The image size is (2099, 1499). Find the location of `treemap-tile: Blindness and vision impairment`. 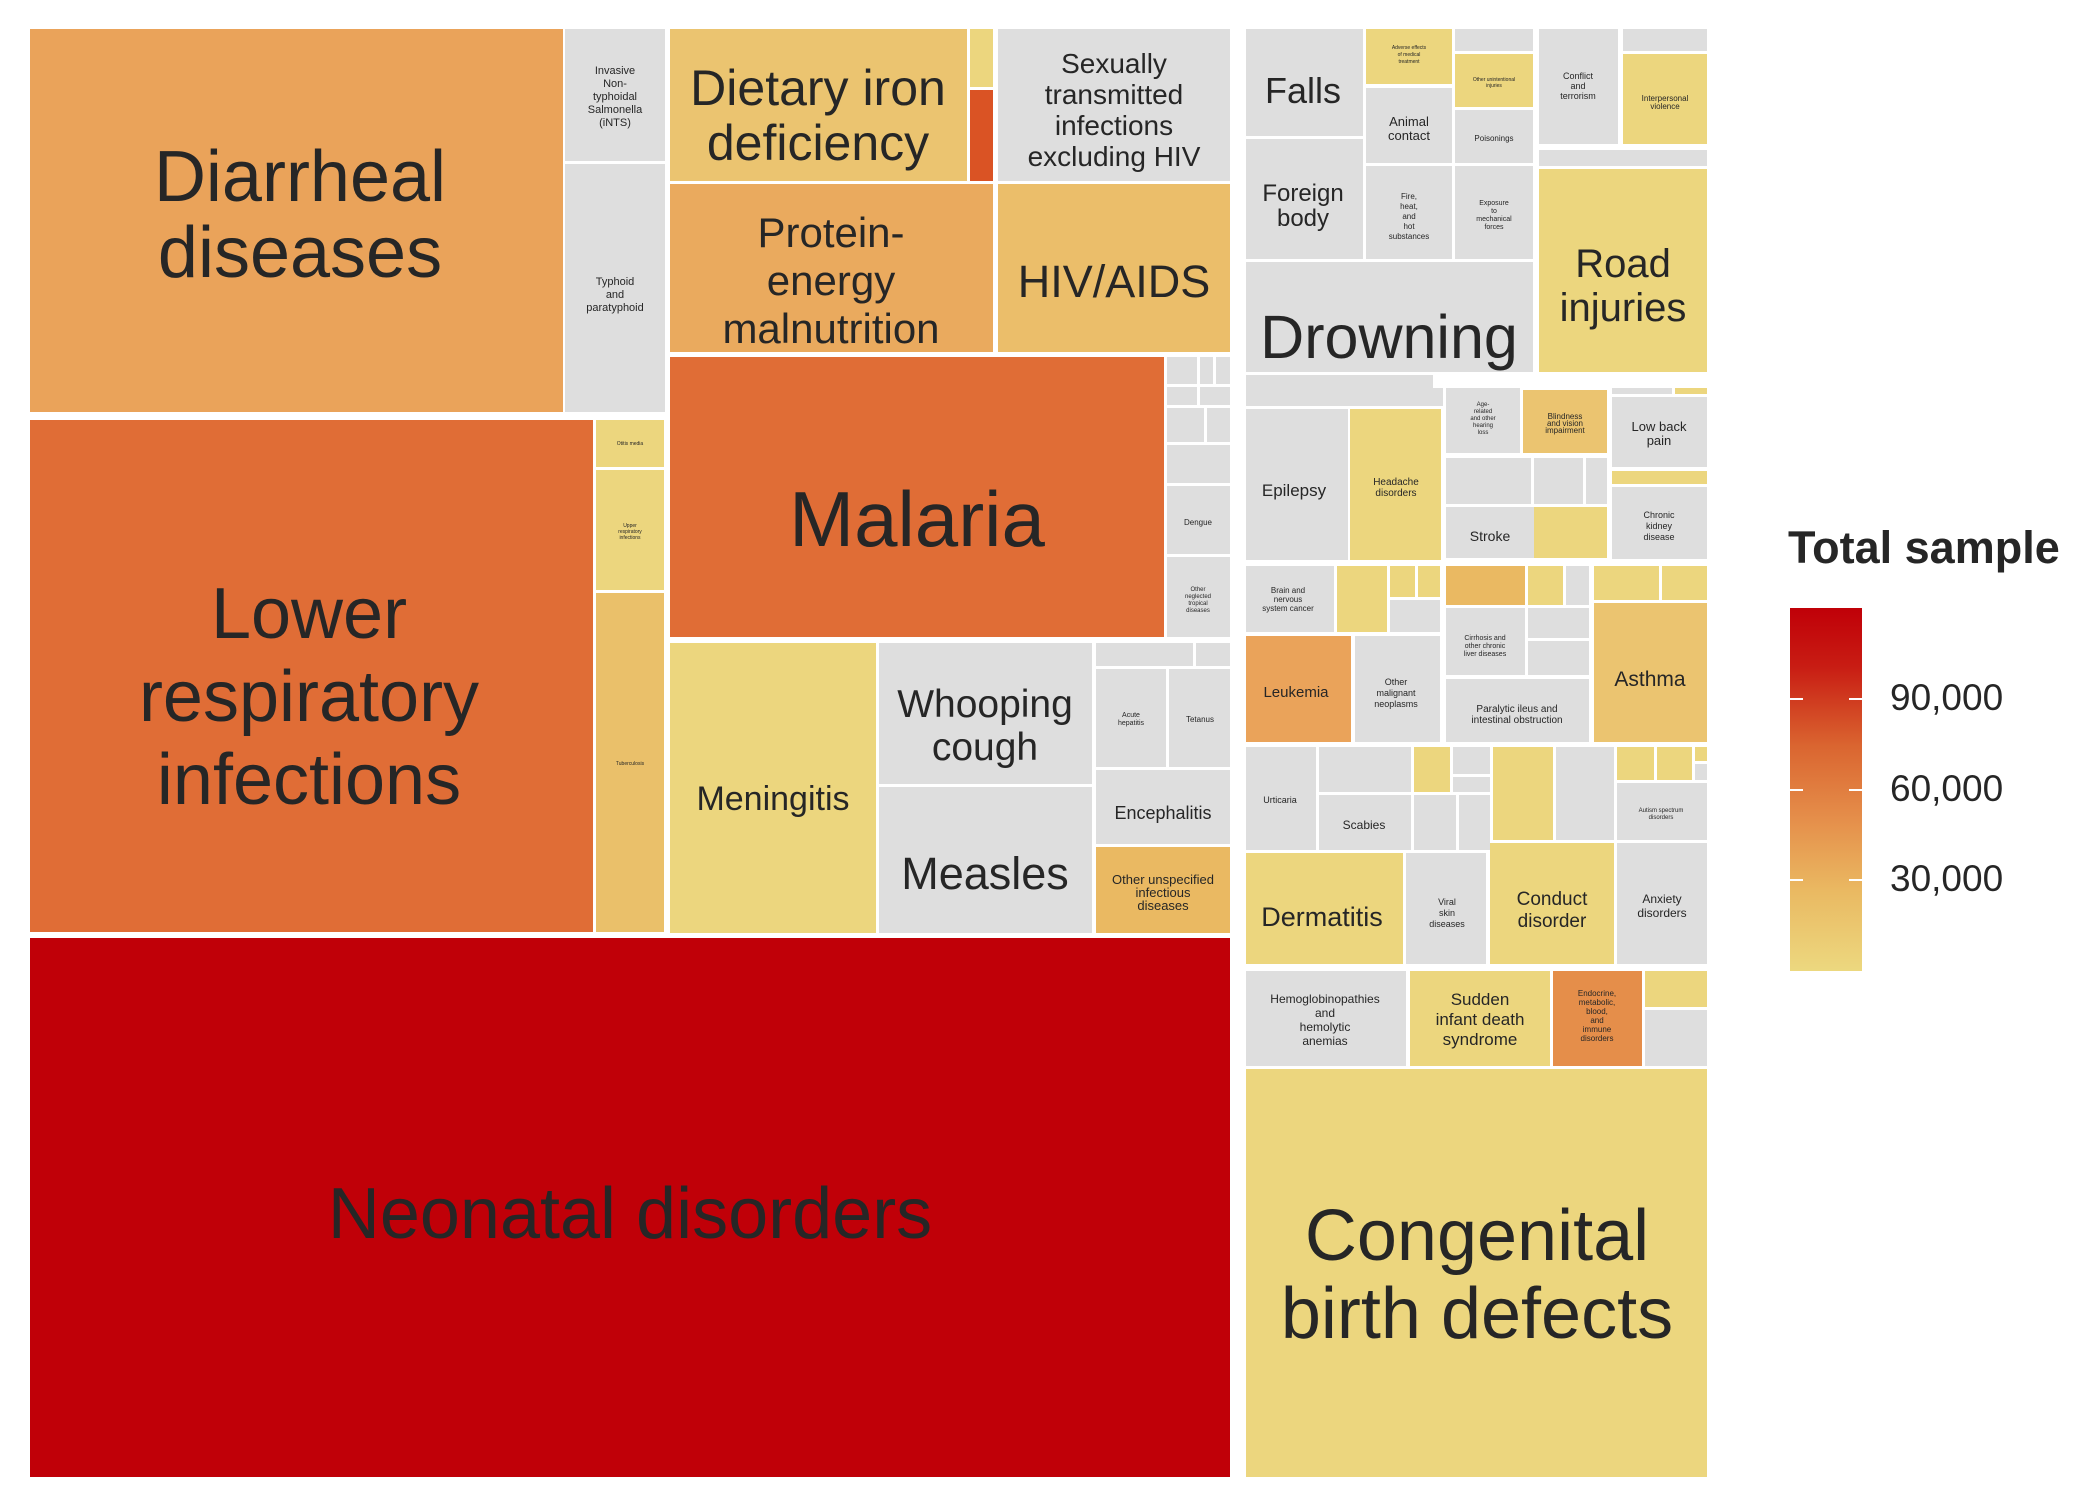

treemap-tile: Blindness and vision impairment is located at coordinates (1565, 421).